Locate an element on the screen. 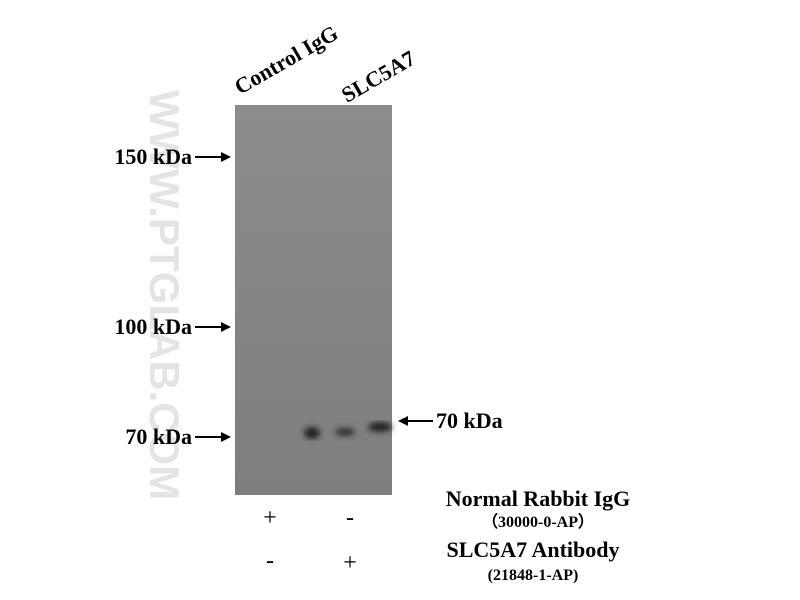 This screenshot has width=800, height=600. watermark: WWW.PTGLAB.COM is located at coordinates (164, 295).